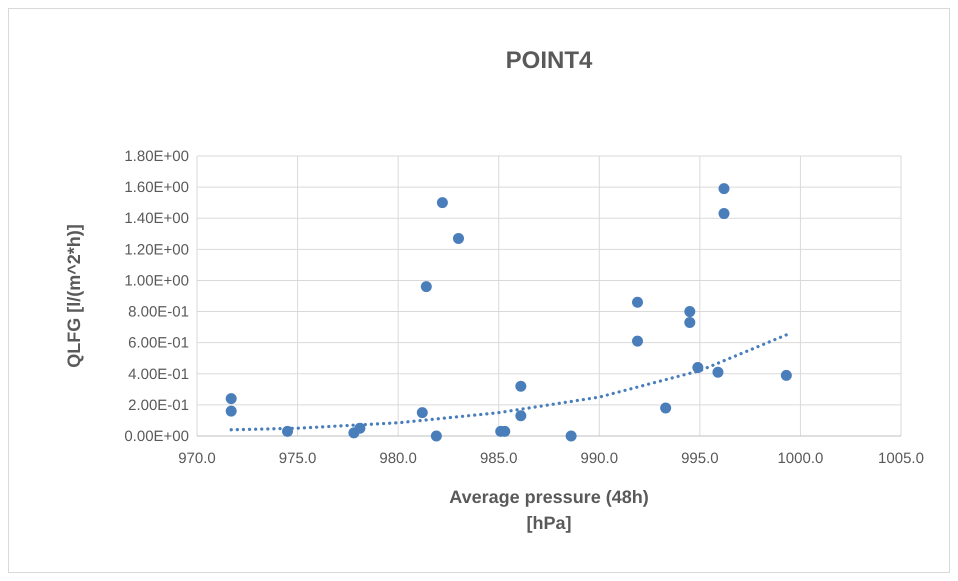 Image resolution: width=958 pixels, height=581 pixels. I want to click on y-tick-label: 6.00E-01, so click(158, 343).